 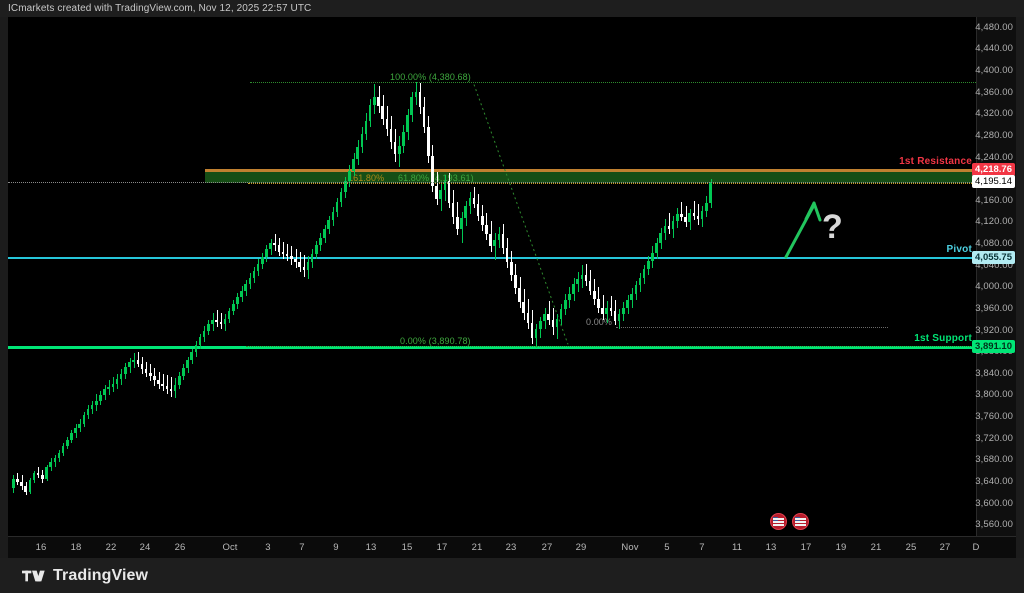 What do you see at coordinates (841, 547) in the screenshot?
I see `time-tick-label: 19` at bounding box center [841, 547].